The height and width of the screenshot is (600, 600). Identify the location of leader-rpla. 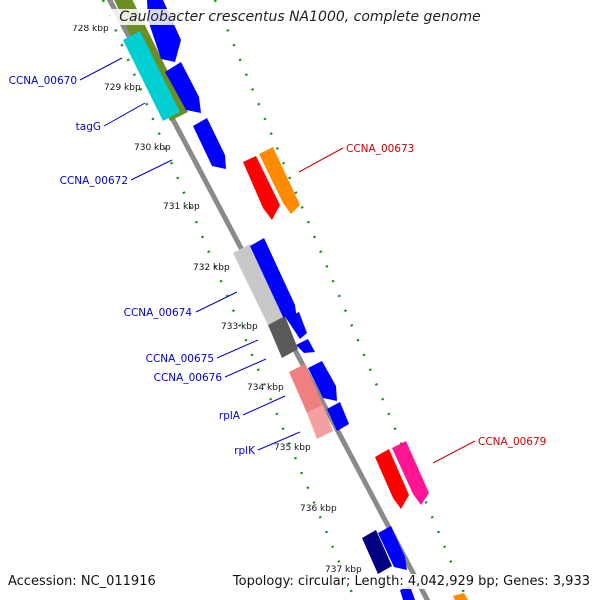
(264, 405).